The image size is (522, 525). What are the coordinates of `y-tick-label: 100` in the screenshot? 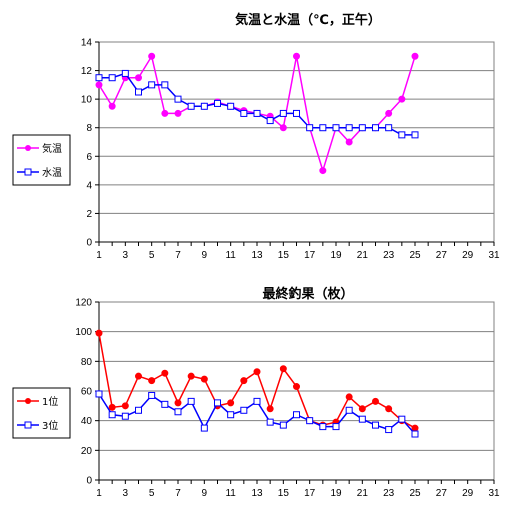 It's located at (83, 332).